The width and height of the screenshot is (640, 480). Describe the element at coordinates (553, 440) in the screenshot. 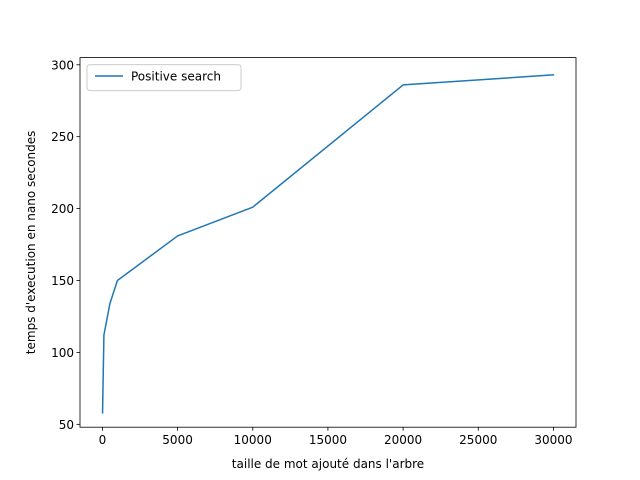

I see `x-tick-label: 30000` at that location.